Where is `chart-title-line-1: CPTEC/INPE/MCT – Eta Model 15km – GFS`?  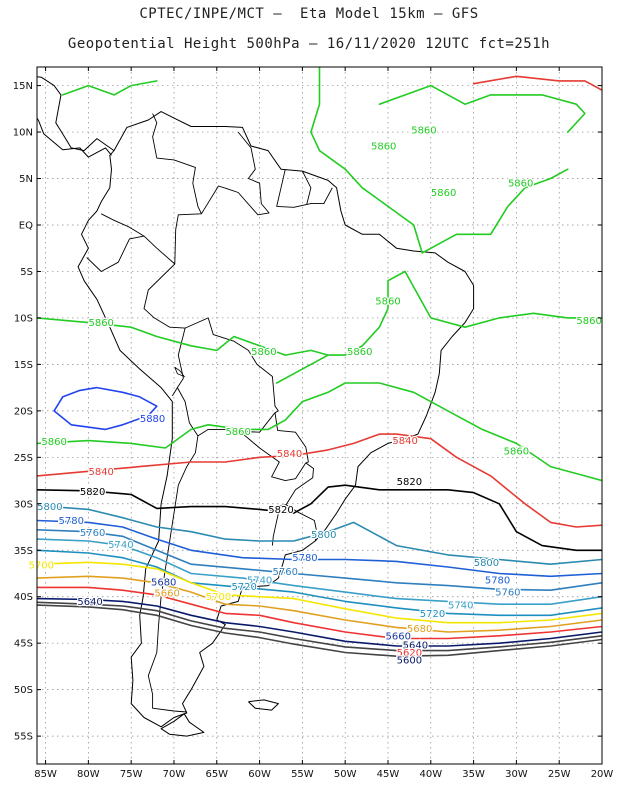
chart-title-line-1: CPTEC/INPE/MCT – Eta Model 15km – GFS is located at coordinates (309, 14).